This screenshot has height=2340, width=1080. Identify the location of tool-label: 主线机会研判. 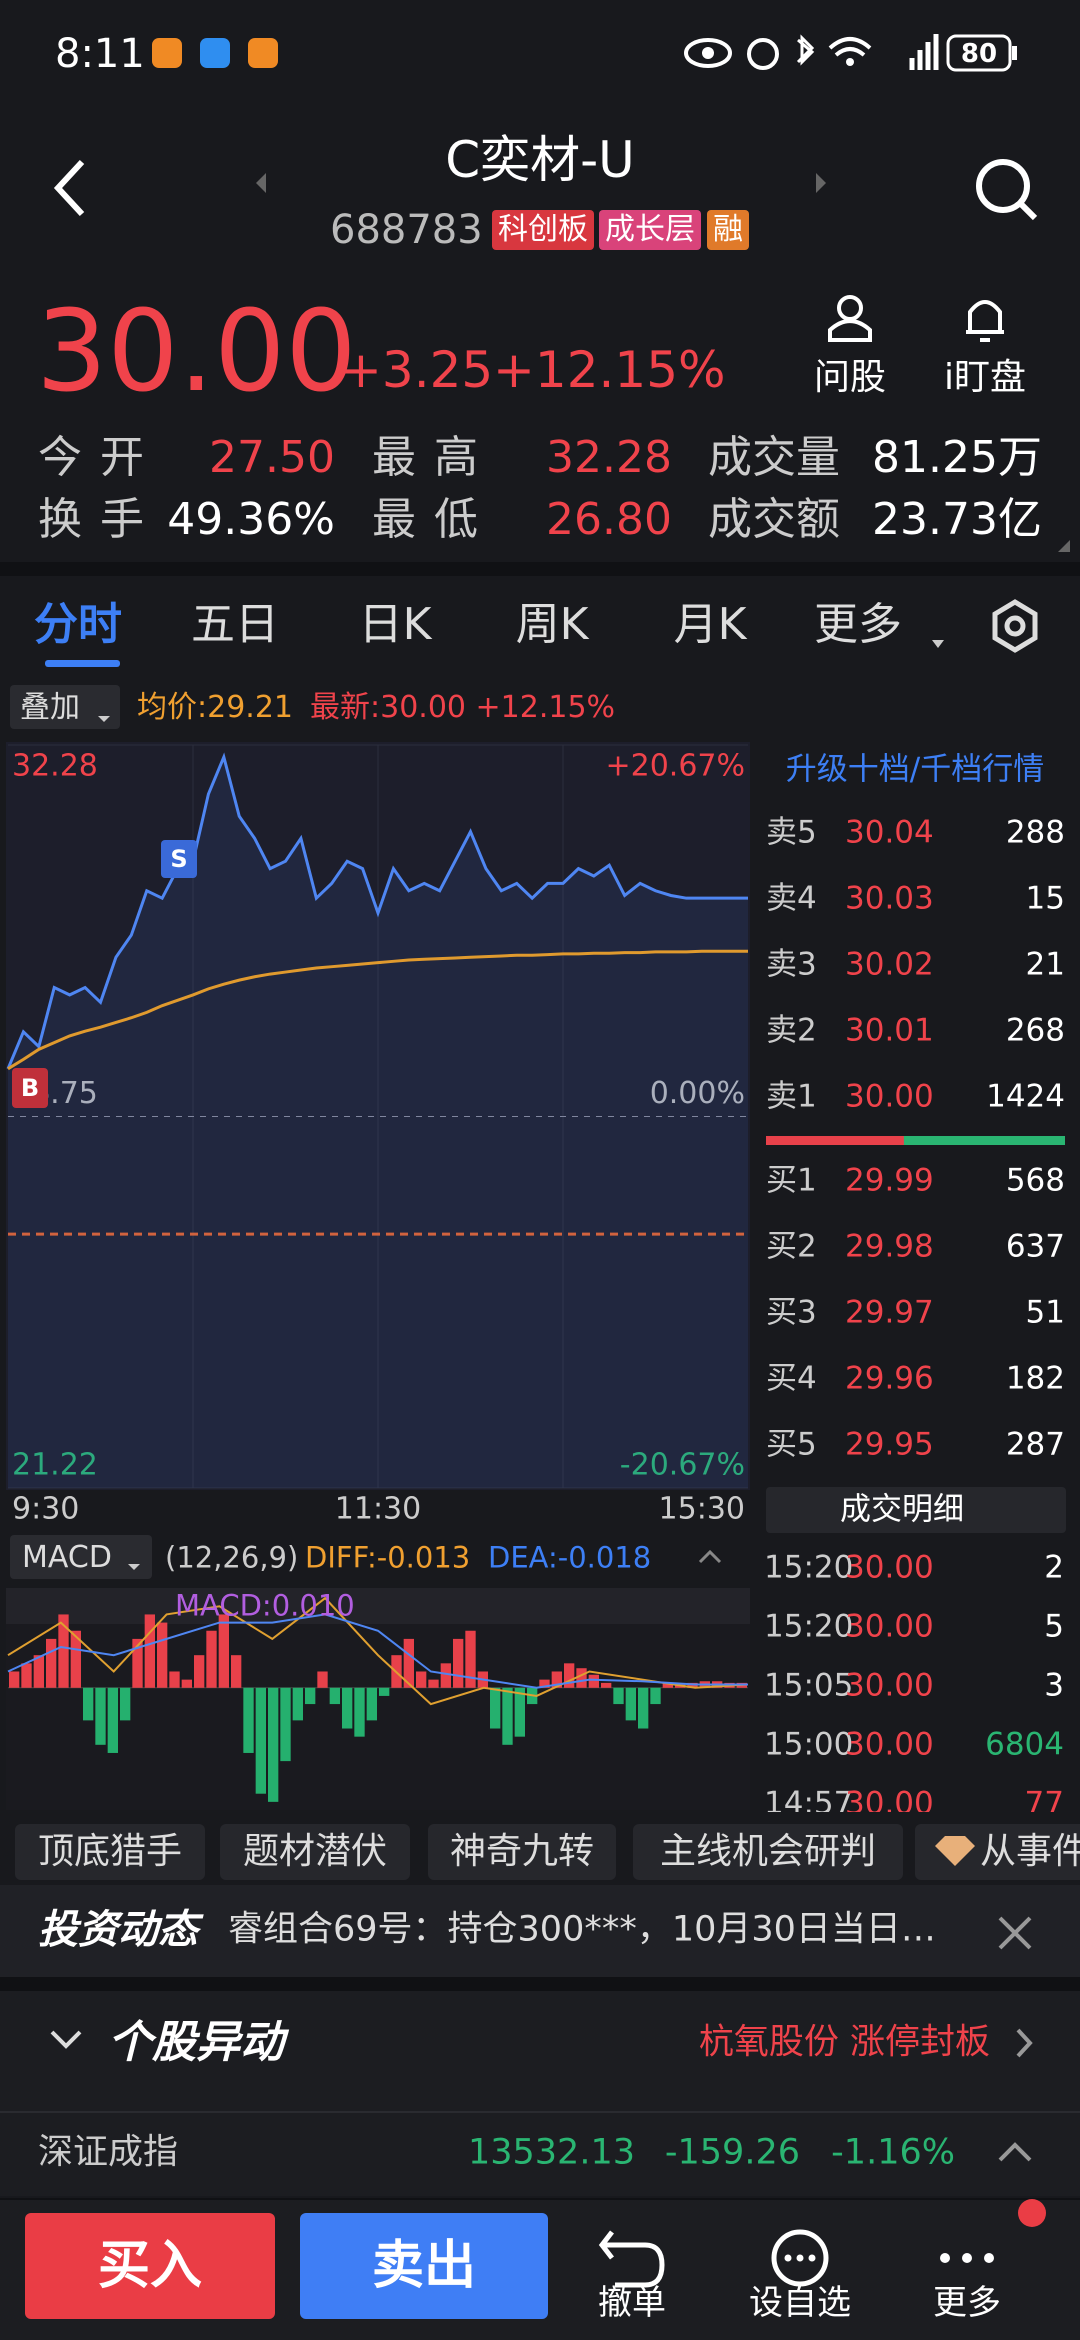
(768, 1851).